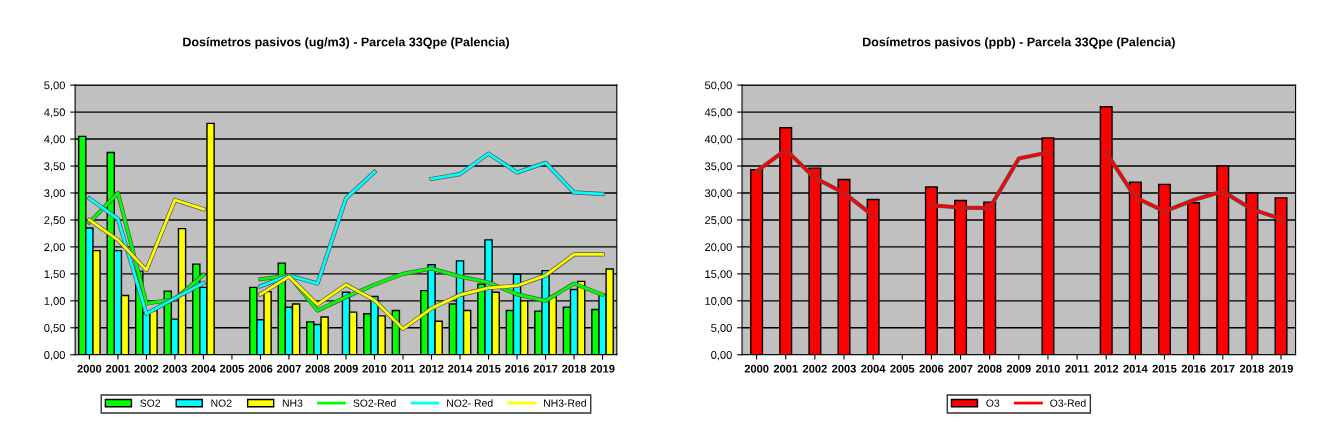  What do you see at coordinates (54, 248) in the screenshot?
I see `y-tick-label: 2,00` at bounding box center [54, 248].